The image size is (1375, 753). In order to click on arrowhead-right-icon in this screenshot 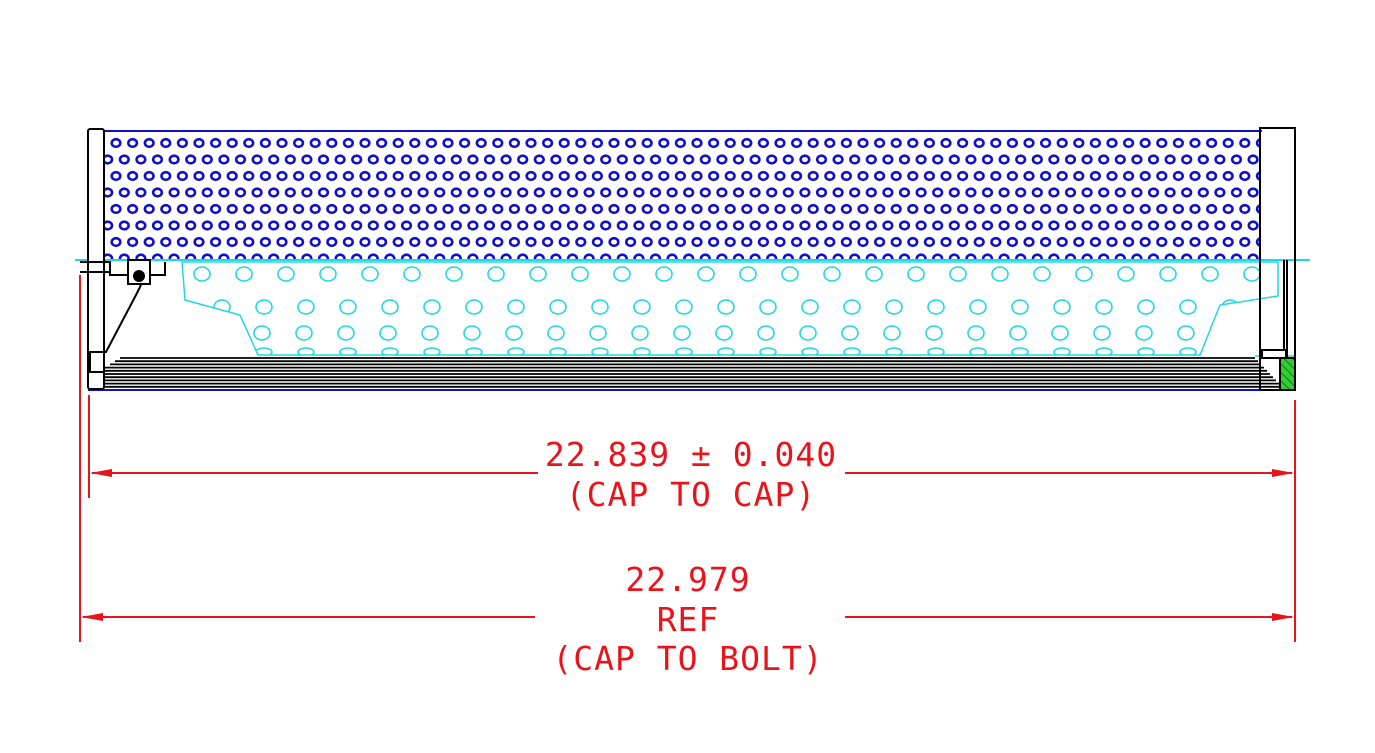, I will do `click(1283, 473)`.